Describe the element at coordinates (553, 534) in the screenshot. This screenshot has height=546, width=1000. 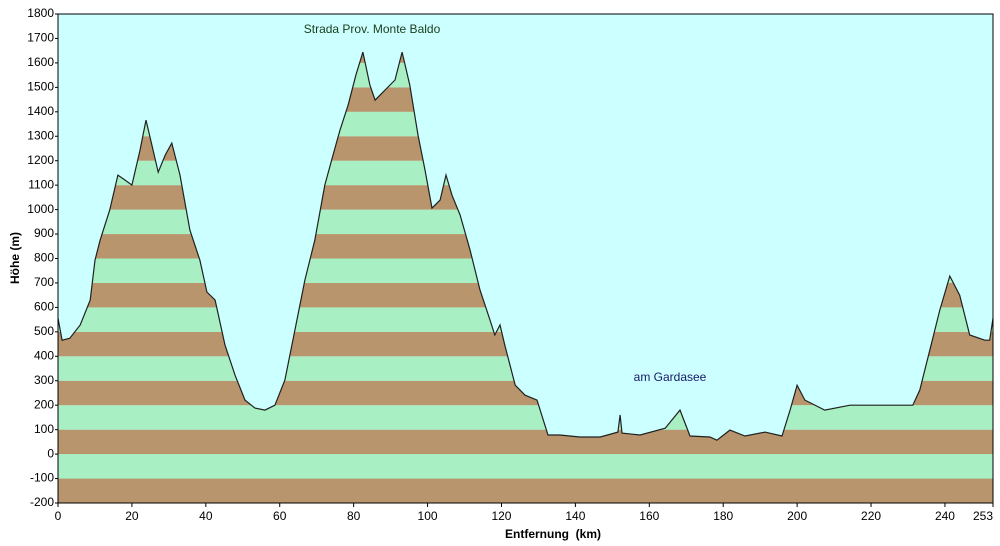
I see `x-axis-title: Entfernung (km)` at that location.